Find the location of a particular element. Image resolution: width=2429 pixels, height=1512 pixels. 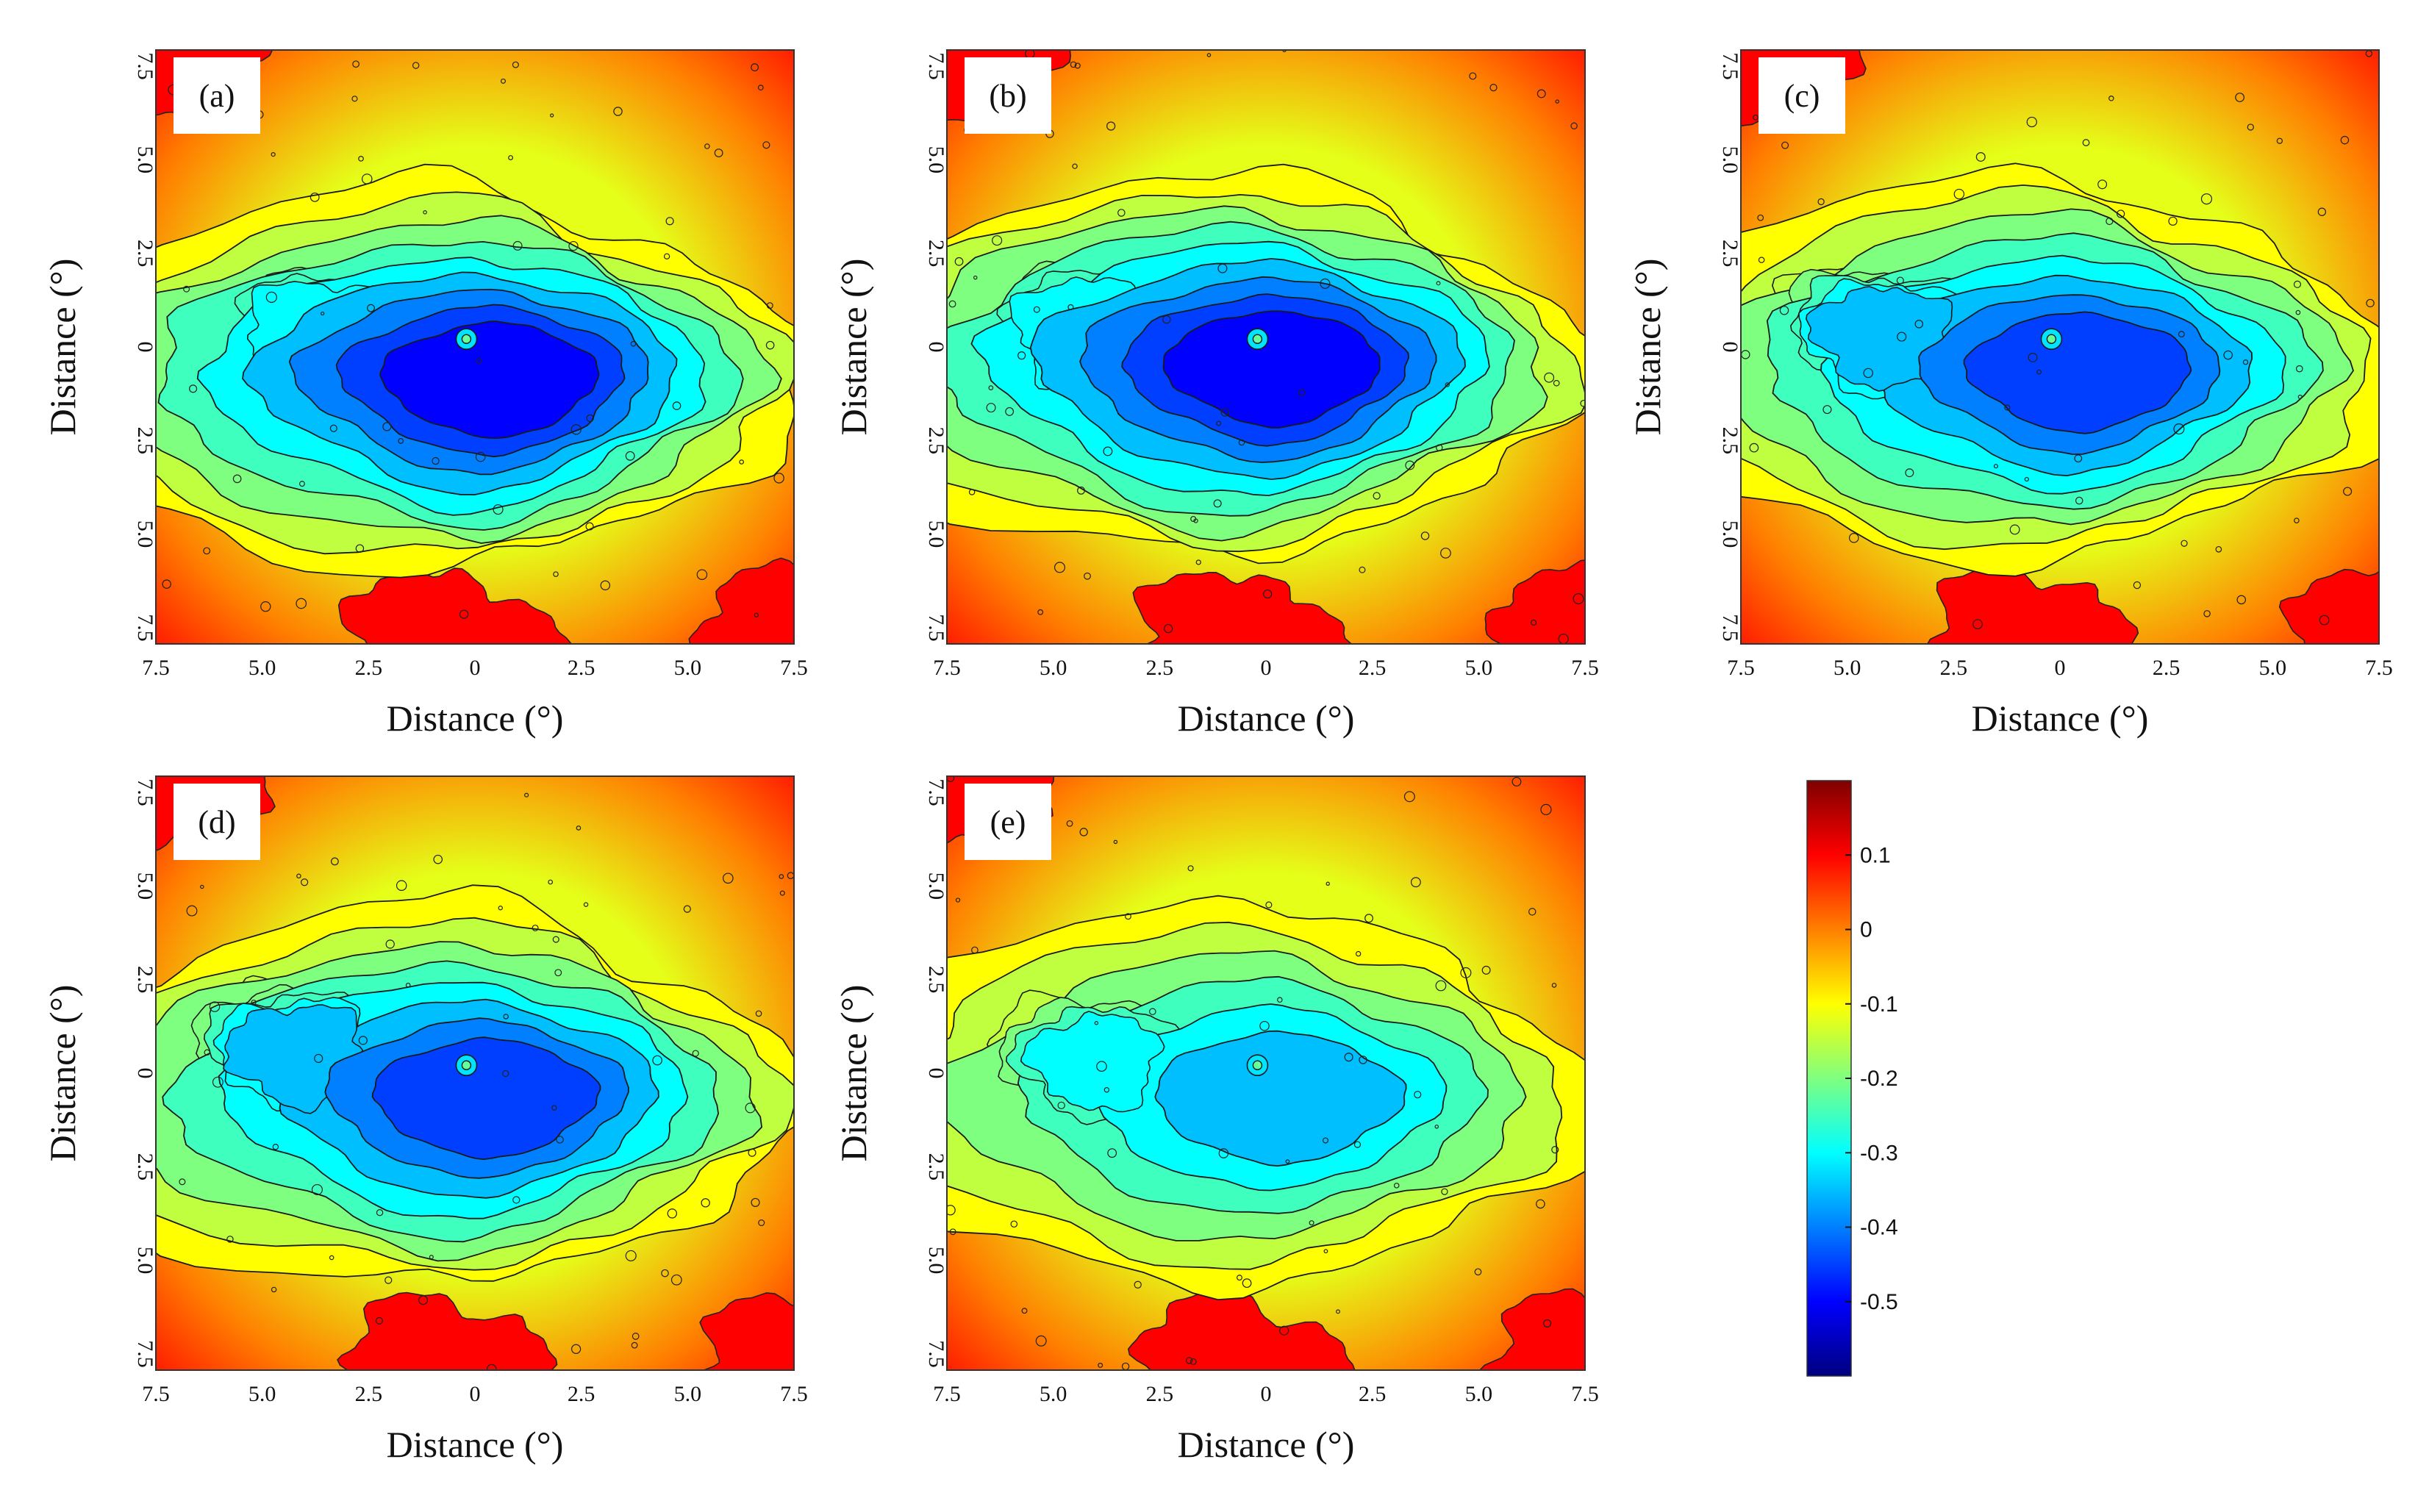

x-axis-label: Distance (°) is located at coordinates (476, 718).